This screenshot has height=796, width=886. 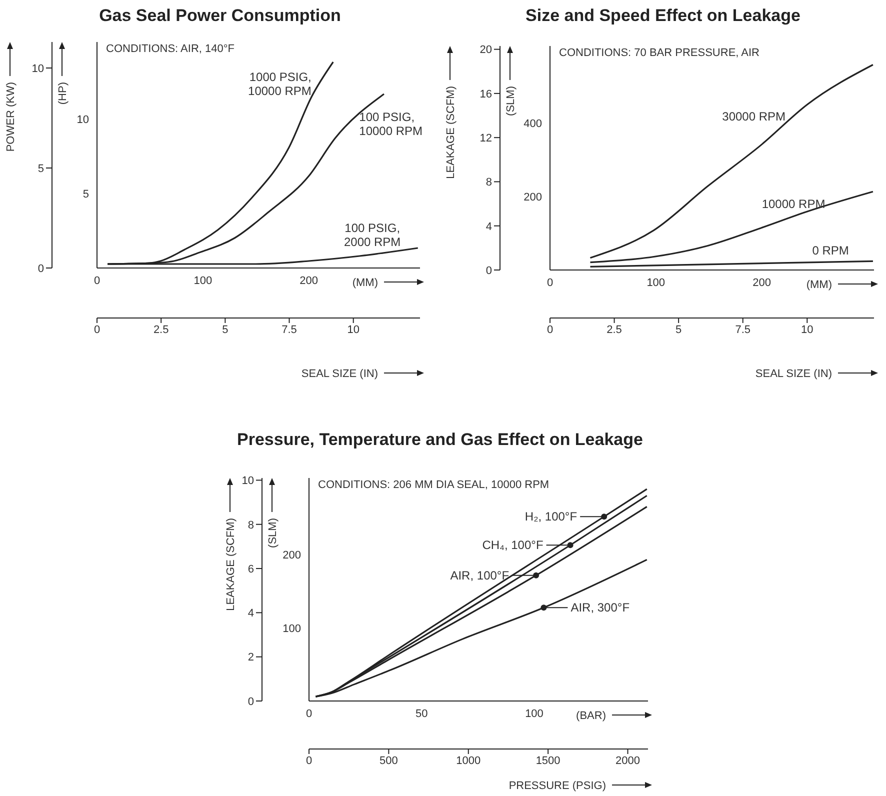 What do you see at coordinates (548, 760) in the screenshot?
I see `x2-tick-label: 1500` at bounding box center [548, 760].